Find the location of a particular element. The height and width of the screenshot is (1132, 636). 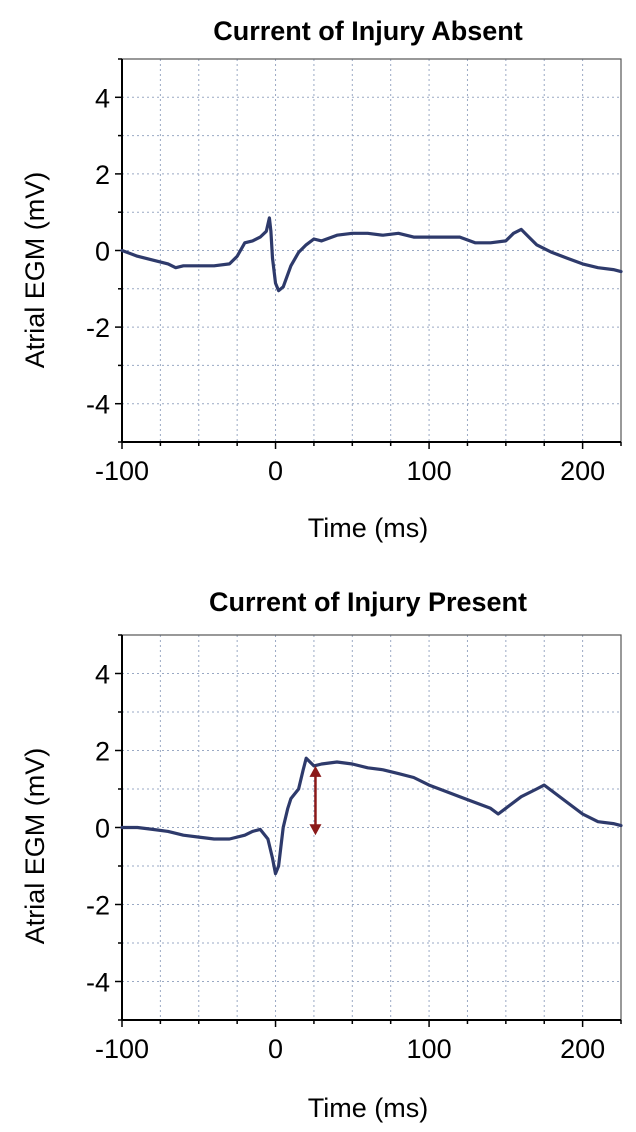

chart-title: Current of Injury Absent is located at coordinates (368, 31).